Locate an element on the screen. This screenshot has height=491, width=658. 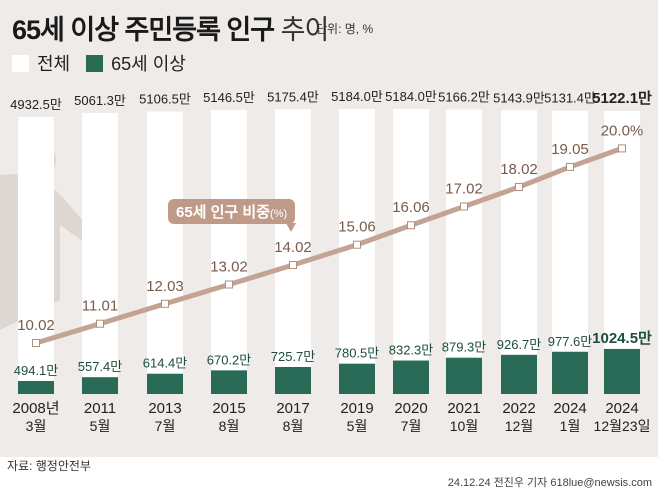
line-value-label: 10.02 is located at coordinates (36, 325).